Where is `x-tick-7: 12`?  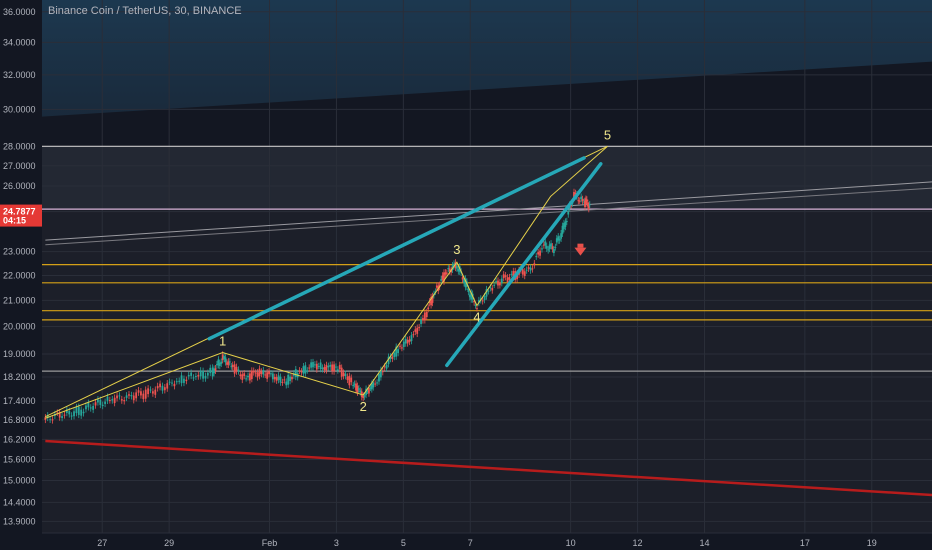 x-tick-7: 12 is located at coordinates (638, 543).